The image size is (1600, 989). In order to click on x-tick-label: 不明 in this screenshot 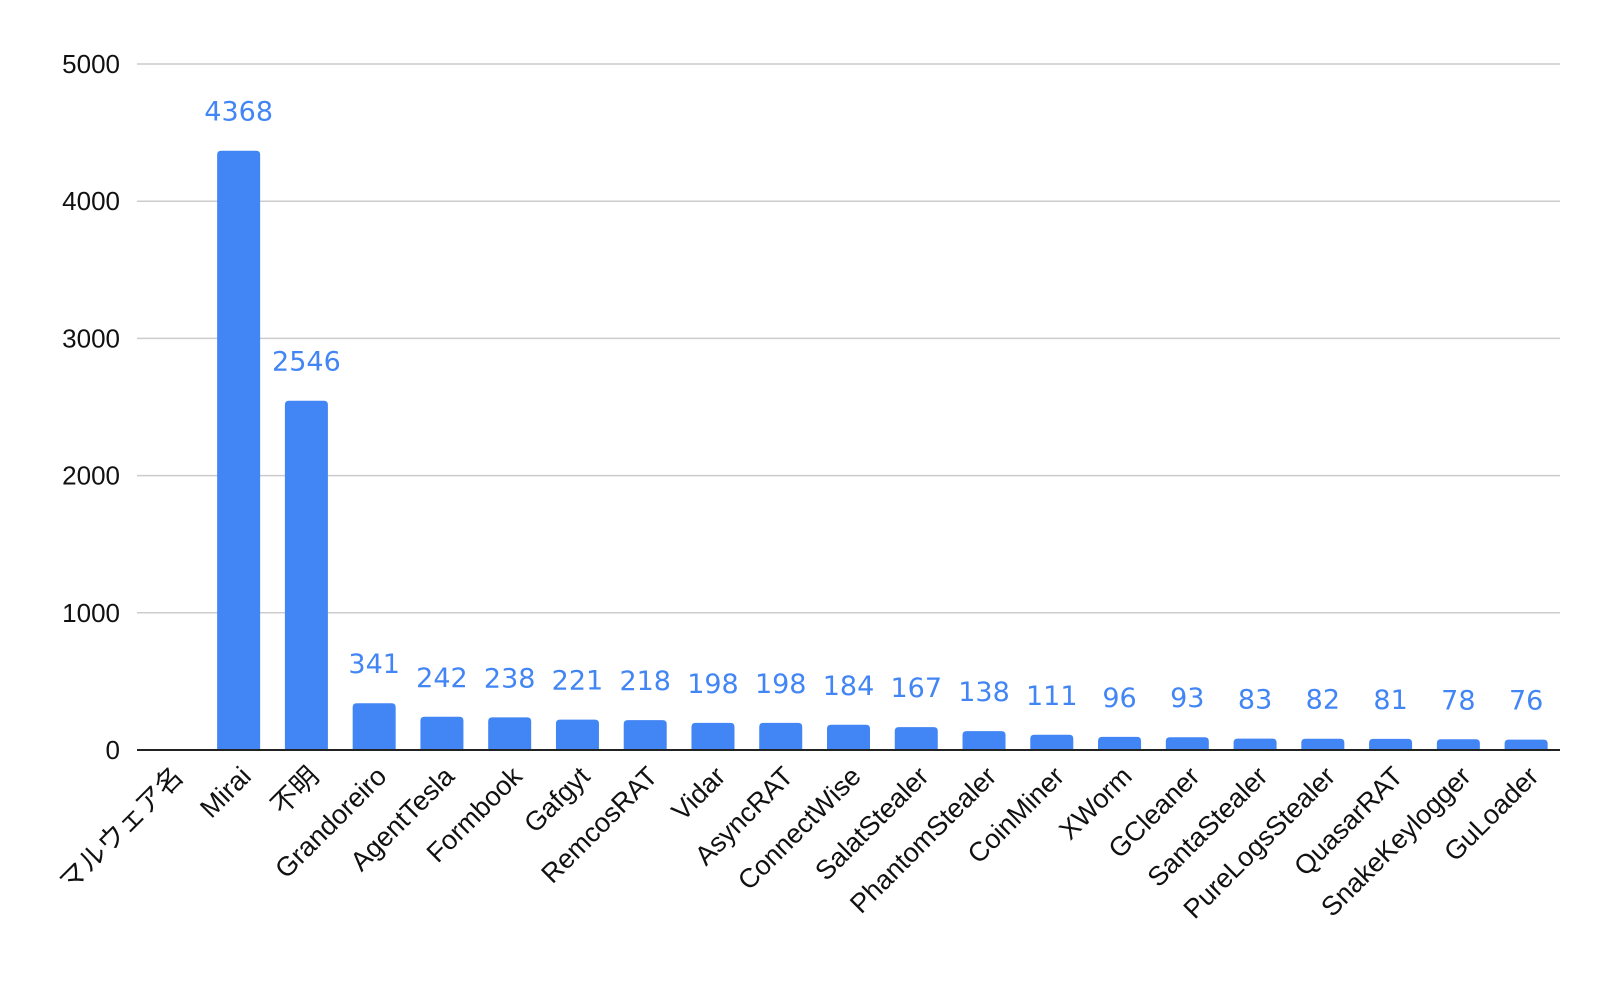, I will do `click(294, 790)`.